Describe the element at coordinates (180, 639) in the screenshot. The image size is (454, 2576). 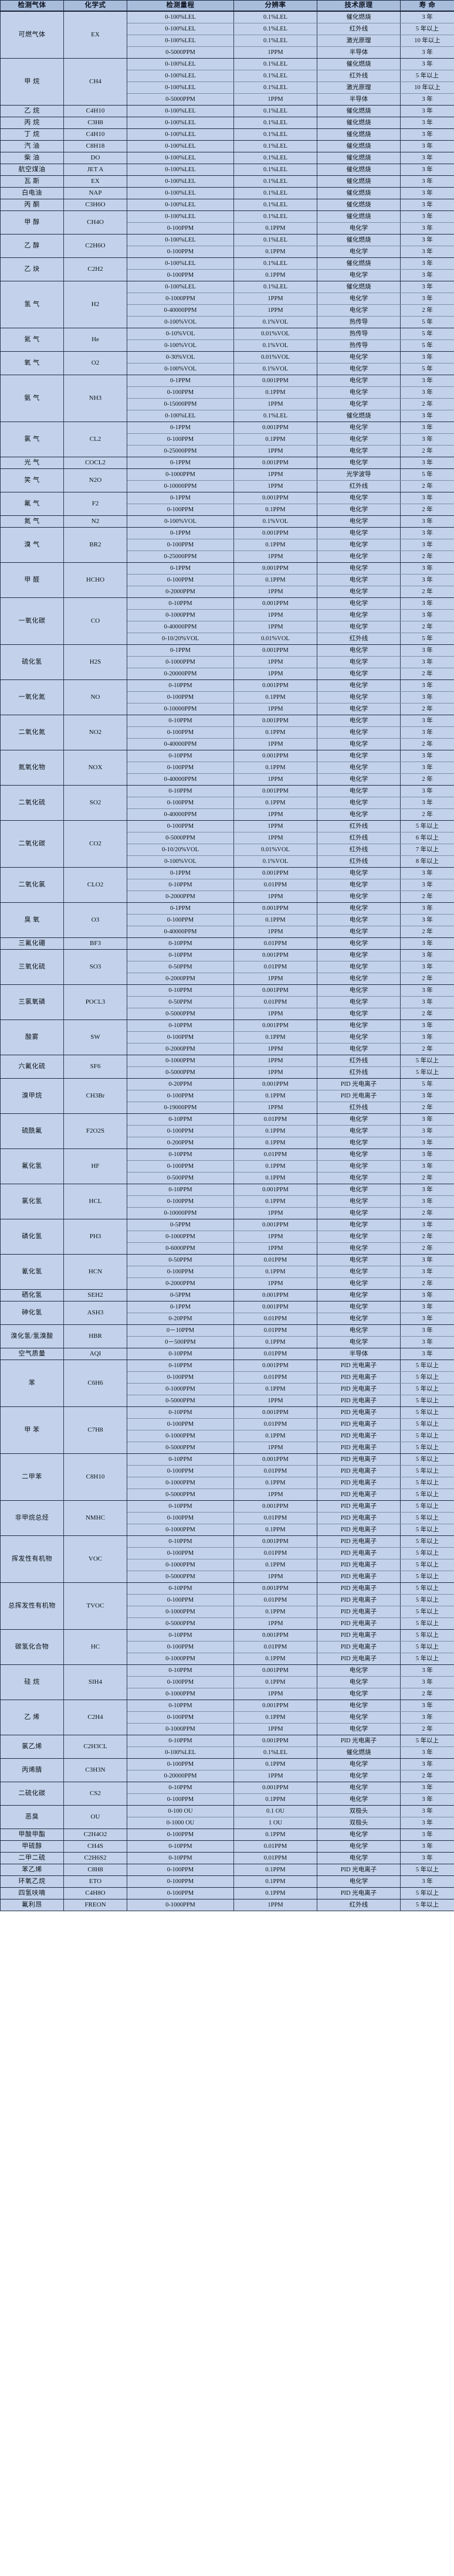
I see `detection-range-cell: 0-10/20%VOL` at that location.